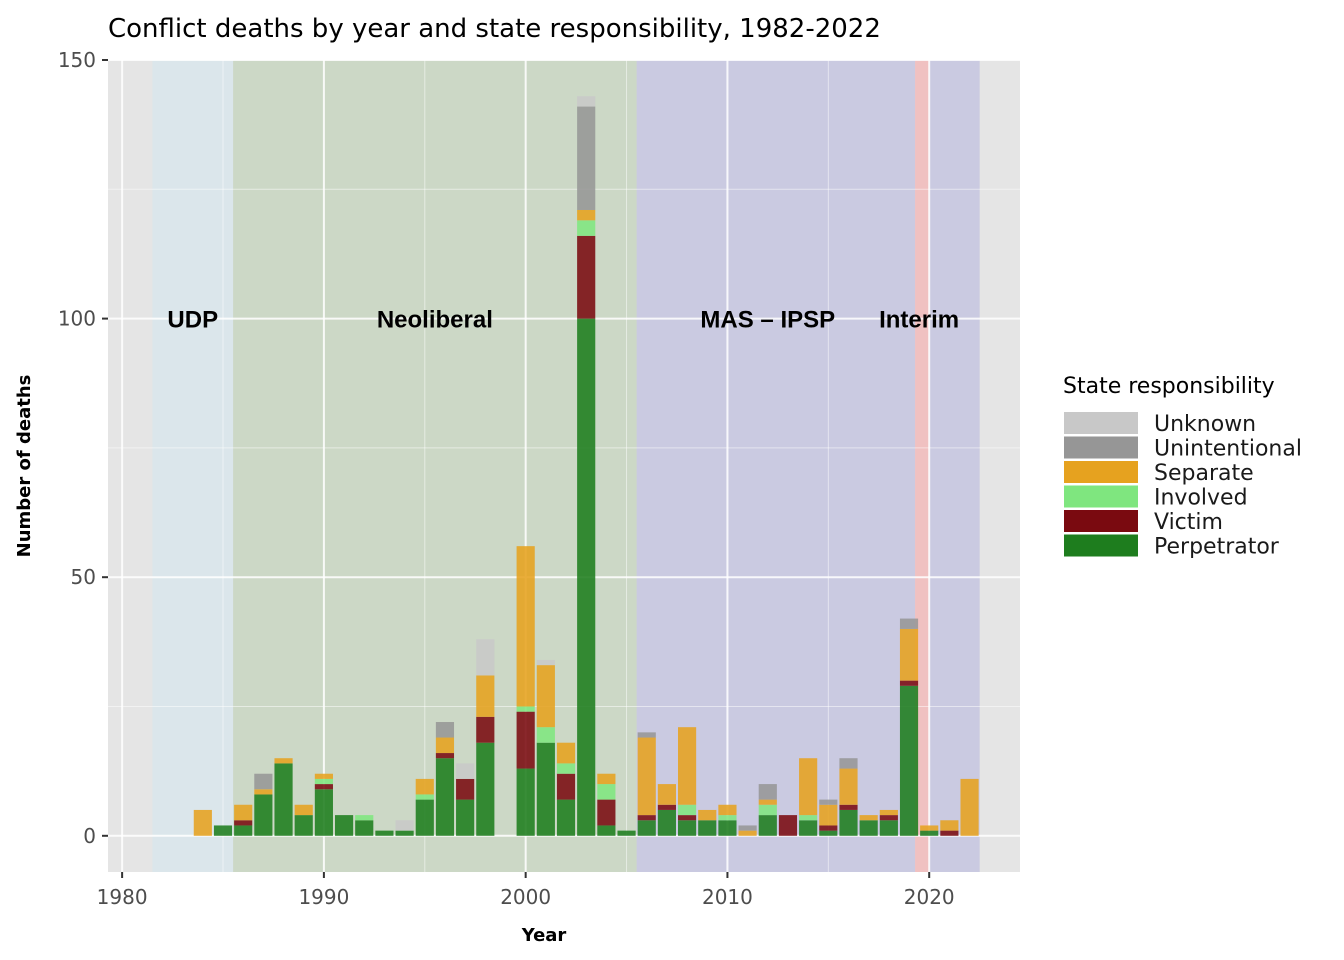 The image size is (1344, 960). What do you see at coordinates (424, 817) in the screenshot?
I see `bar-1995-perpetrator` at bounding box center [424, 817].